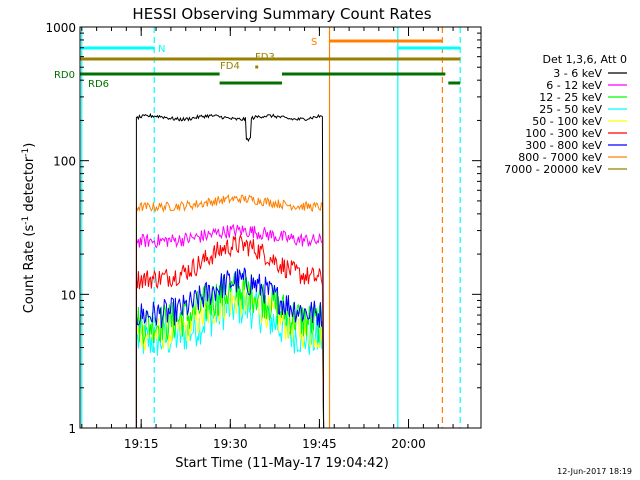  What do you see at coordinates (64, 162) in the screenshot?
I see `y-tick-label: 100` at bounding box center [64, 162].